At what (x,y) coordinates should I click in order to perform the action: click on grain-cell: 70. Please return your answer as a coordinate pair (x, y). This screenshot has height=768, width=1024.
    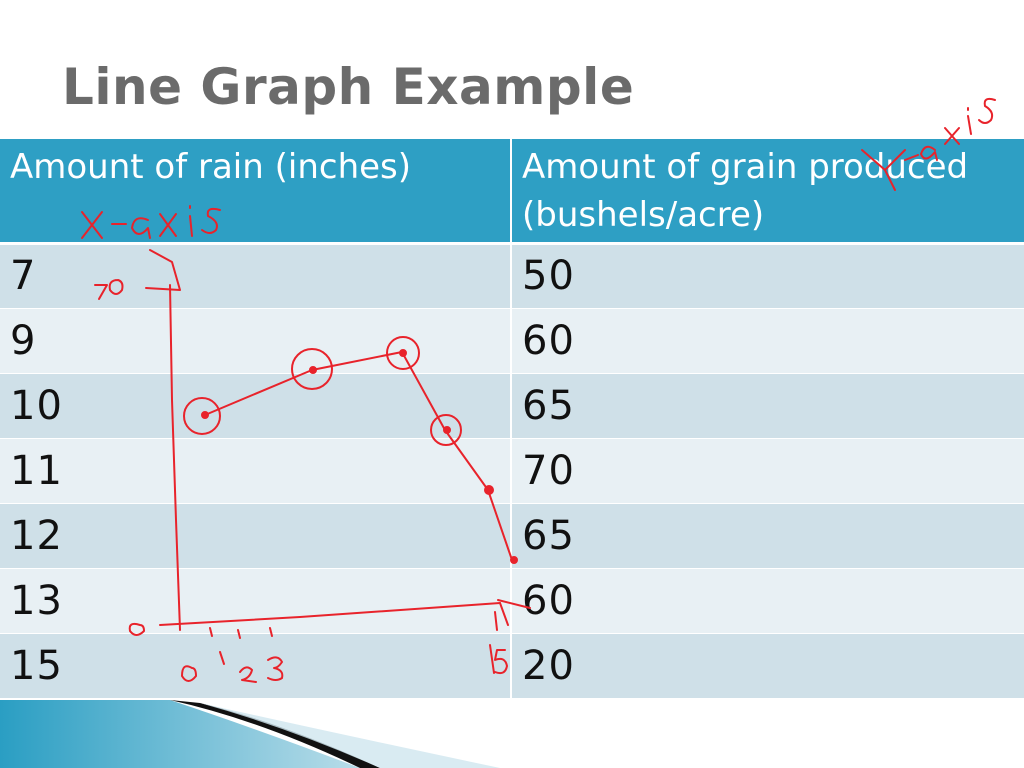
    Looking at the image, I should click on (767, 471).